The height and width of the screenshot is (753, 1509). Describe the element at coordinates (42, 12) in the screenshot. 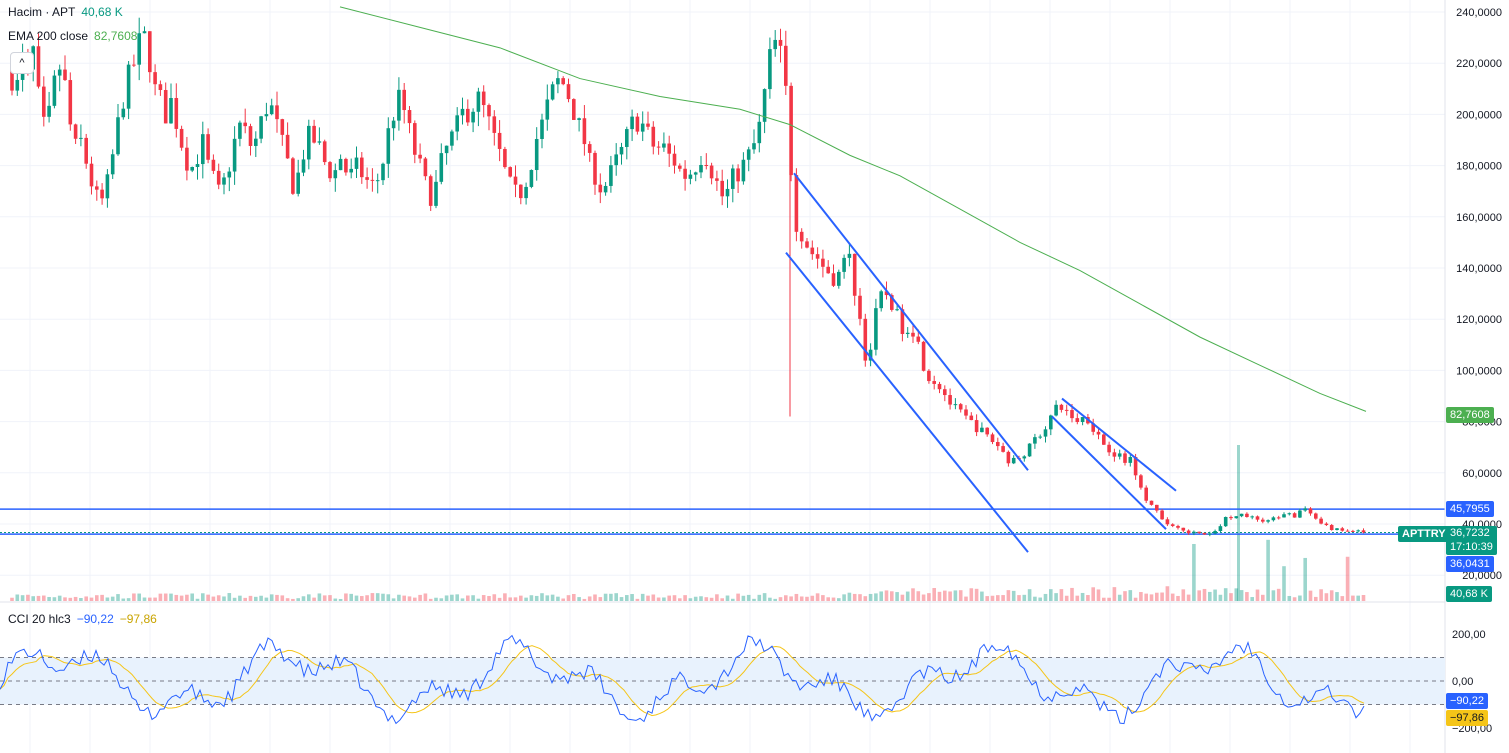

I see `volume-legend-label: Hacim · APT` at that location.